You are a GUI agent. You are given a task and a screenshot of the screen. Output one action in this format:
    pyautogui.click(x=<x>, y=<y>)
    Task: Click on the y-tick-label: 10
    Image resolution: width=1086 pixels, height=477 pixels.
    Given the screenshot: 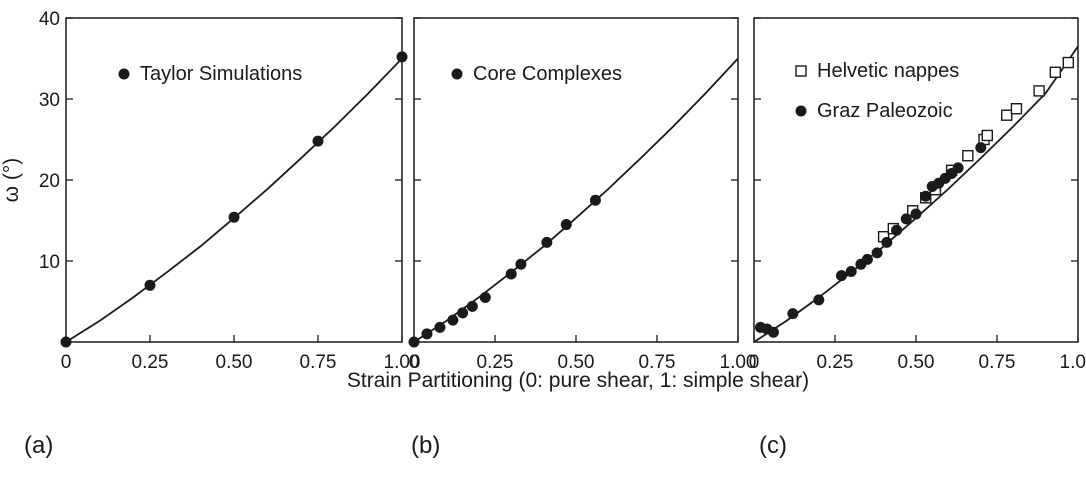 What is the action you would take?
    pyautogui.click(x=49, y=262)
    